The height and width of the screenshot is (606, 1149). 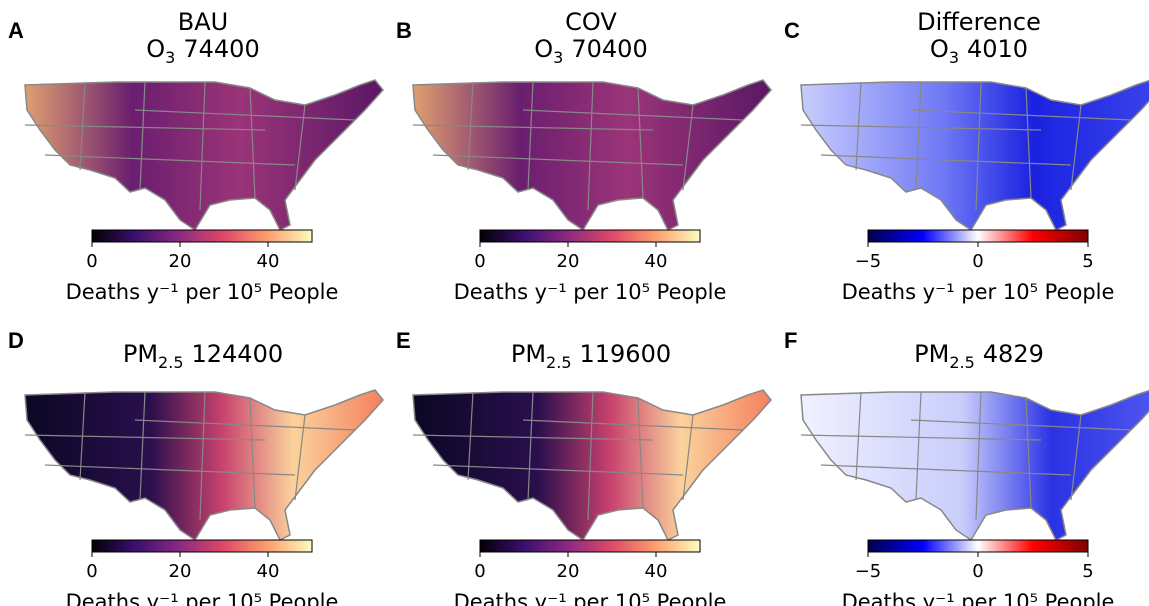 I want to click on total-deaths: 74400, so click(x=221, y=49).